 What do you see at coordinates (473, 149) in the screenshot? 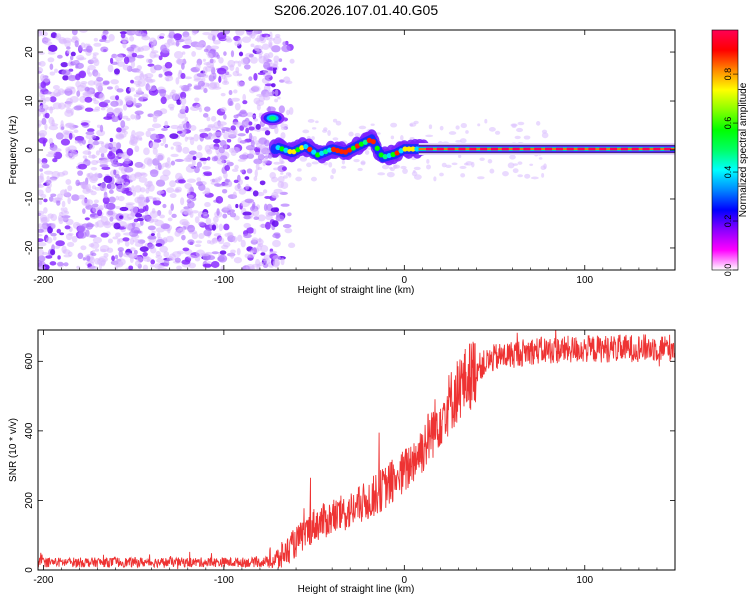
I see `ridge-tail-peak` at bounding box center [473, 149].